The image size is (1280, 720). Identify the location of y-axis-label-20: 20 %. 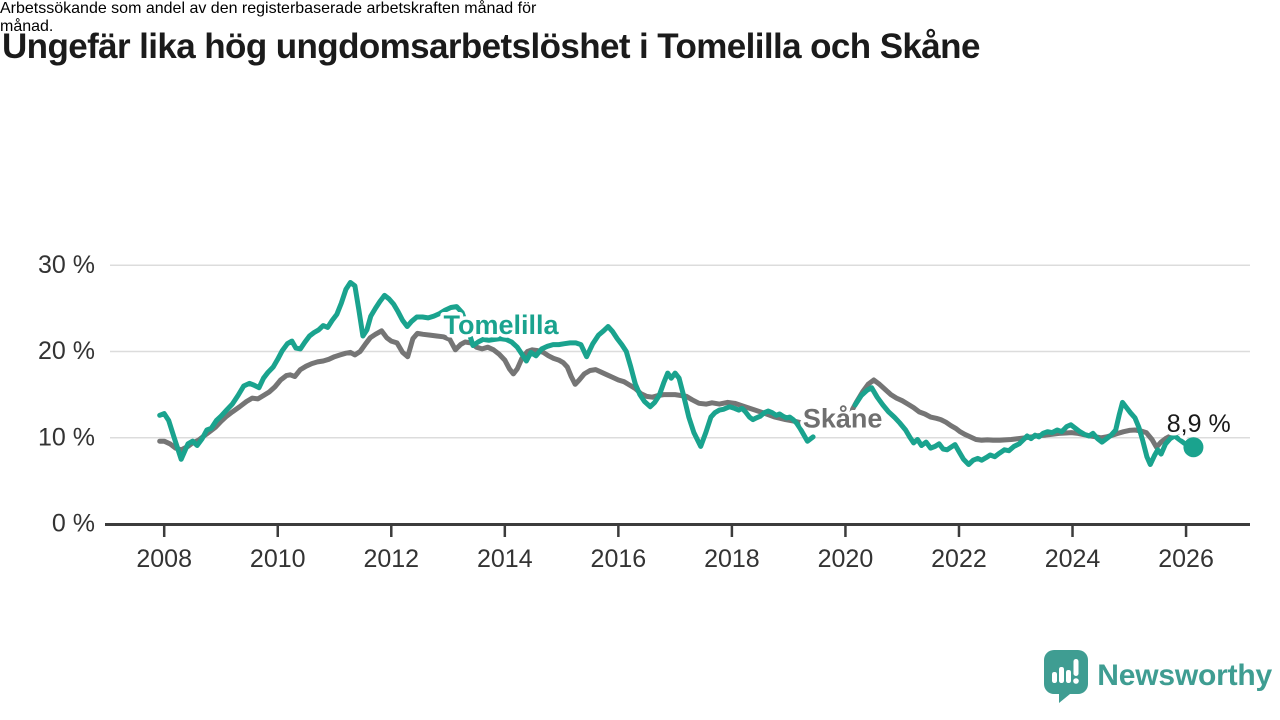
(66, 351).